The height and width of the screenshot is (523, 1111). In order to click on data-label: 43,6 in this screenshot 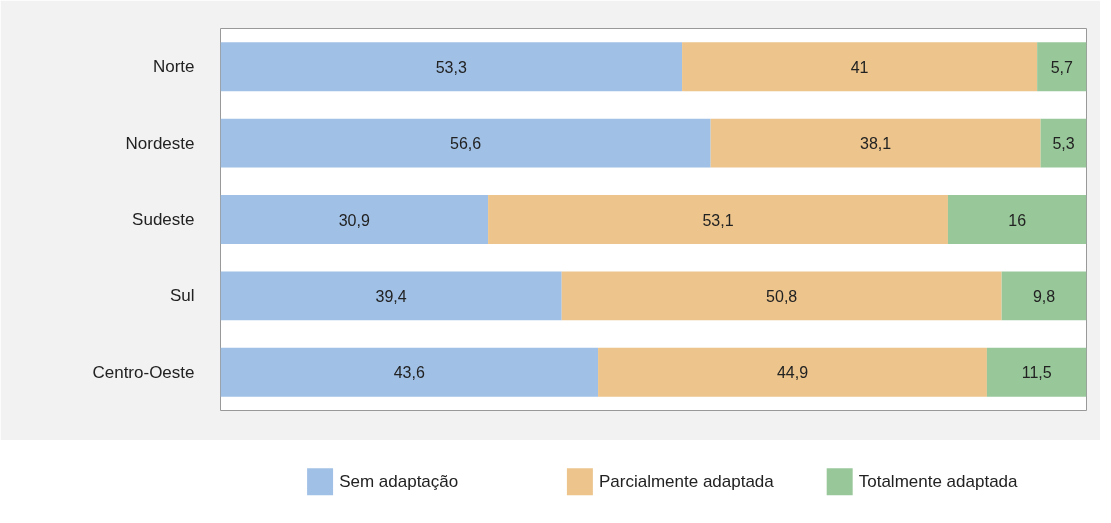, I will do `click(409, 373)`.